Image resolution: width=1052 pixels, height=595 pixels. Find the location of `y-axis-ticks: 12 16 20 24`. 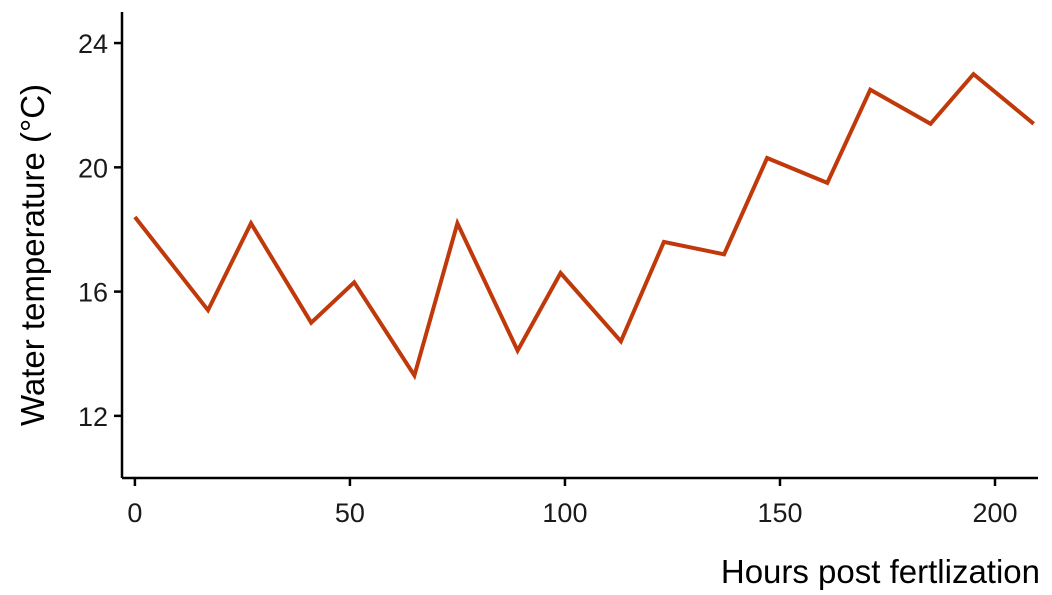

y-axis-ticks: 12 16 20 24 is located at coordinates (100, 230).